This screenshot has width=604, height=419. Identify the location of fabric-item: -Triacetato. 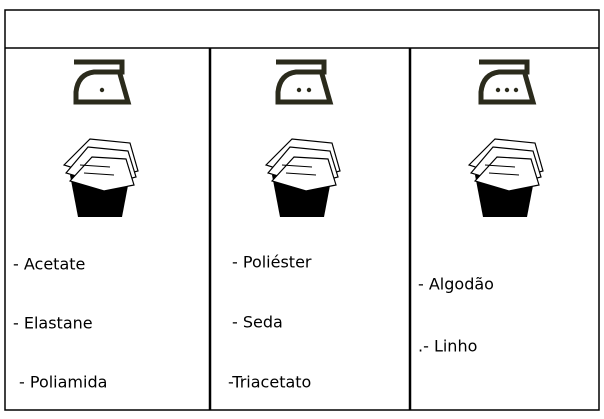
(269, 382).